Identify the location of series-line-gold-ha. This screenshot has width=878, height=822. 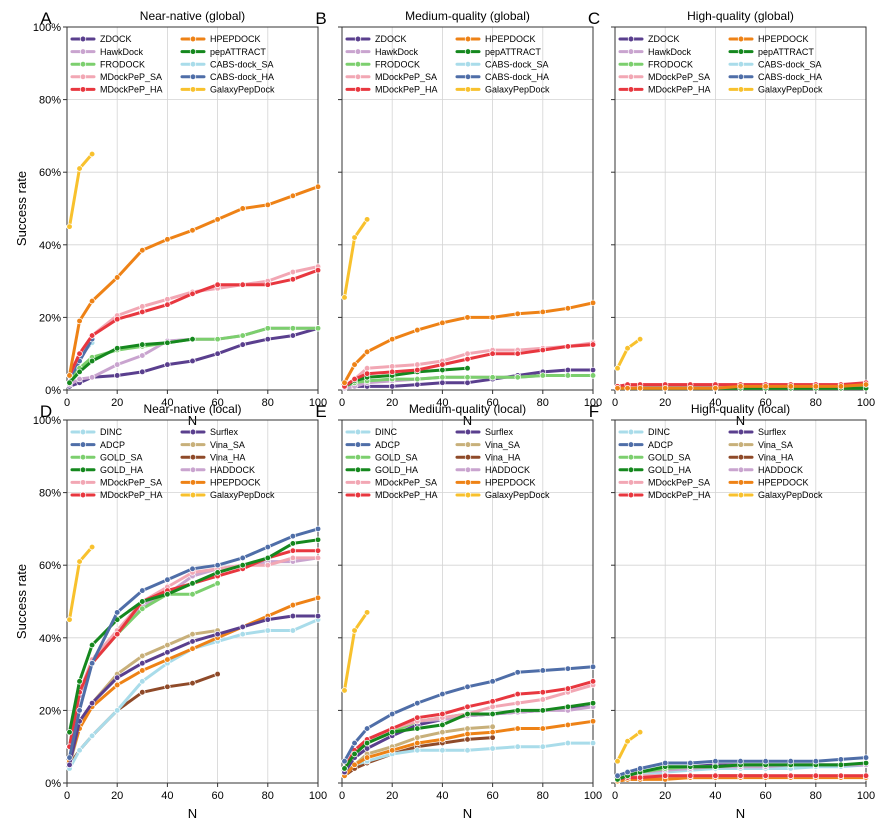
(194, 636).